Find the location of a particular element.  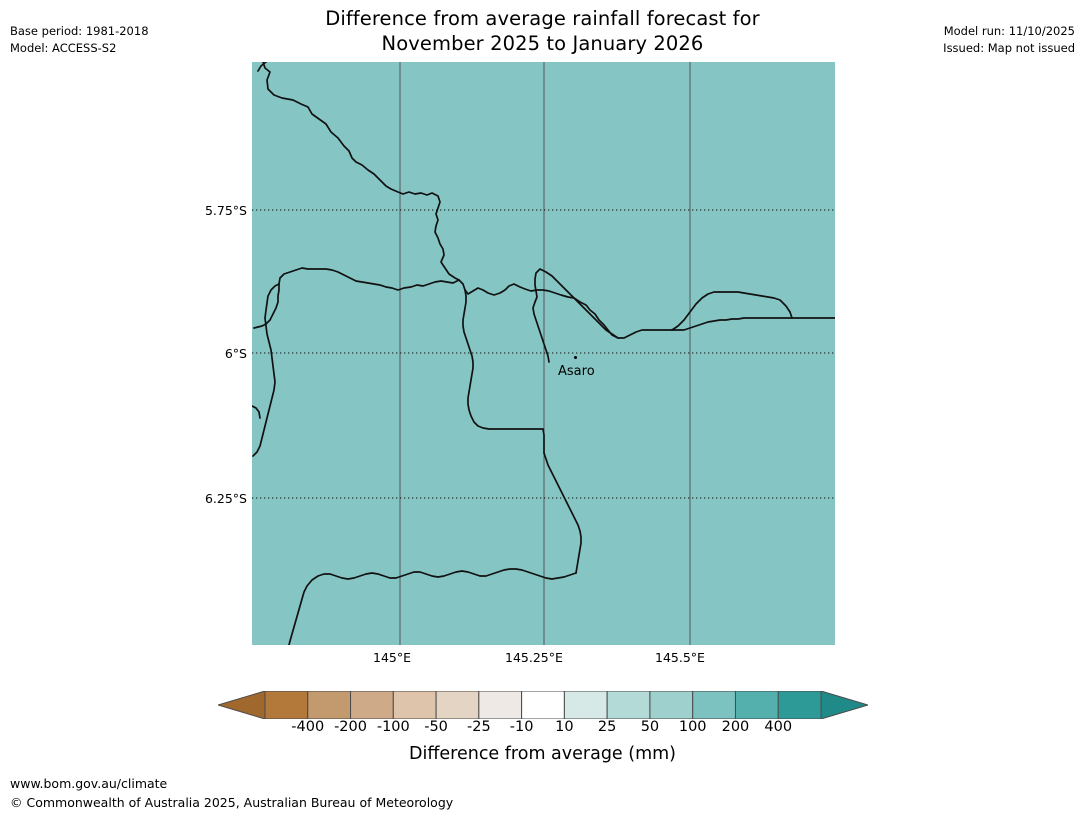

colorbar-tick-11: 400 is located at coordinates (778, 727).